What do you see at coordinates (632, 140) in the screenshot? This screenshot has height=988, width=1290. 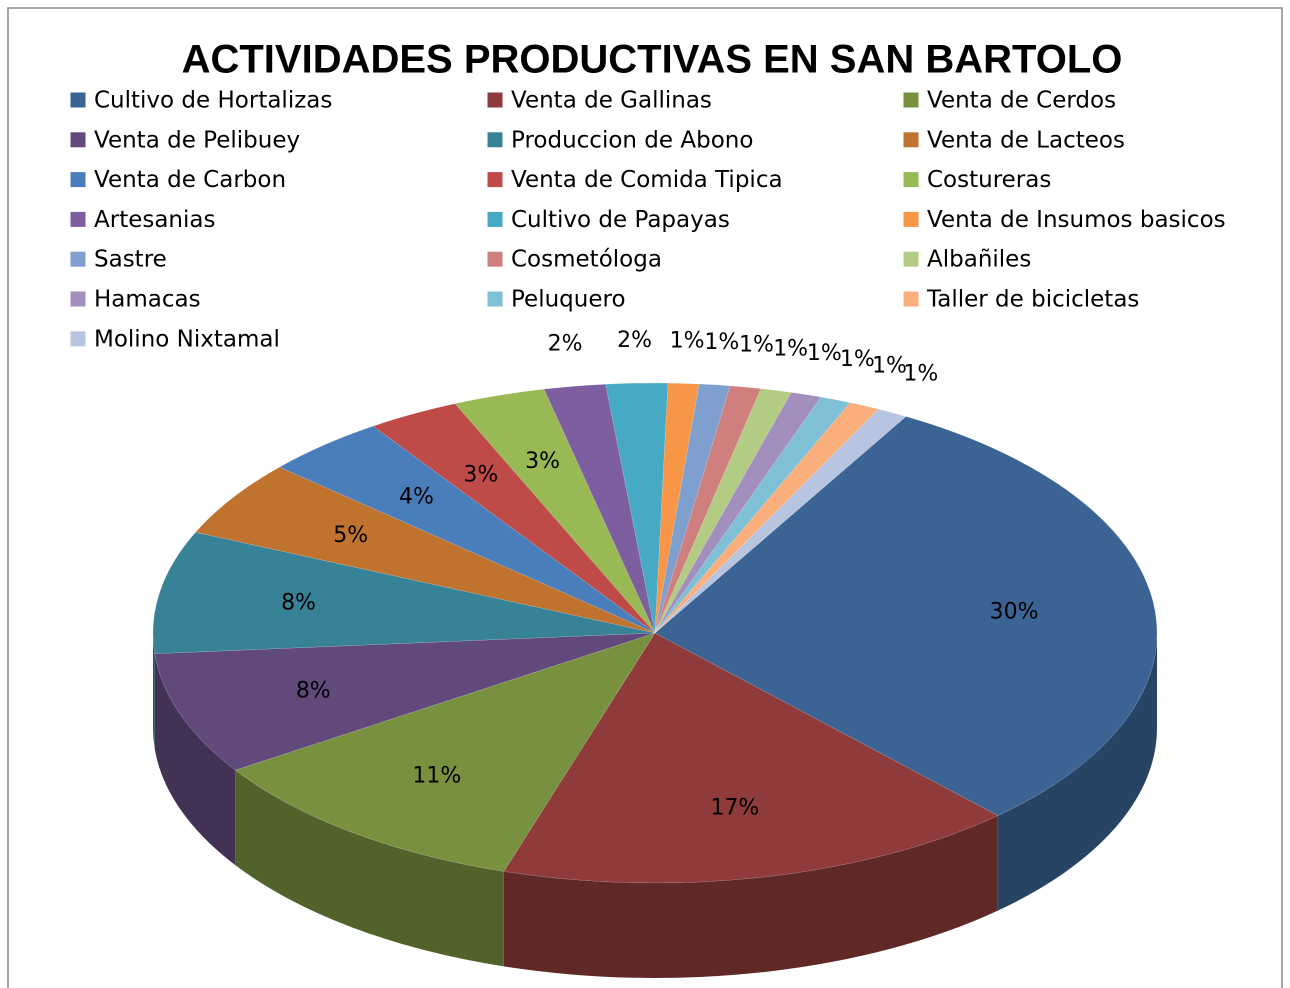 I see `legend-label: Produccion de Abono` at bounding box center [632, 140].